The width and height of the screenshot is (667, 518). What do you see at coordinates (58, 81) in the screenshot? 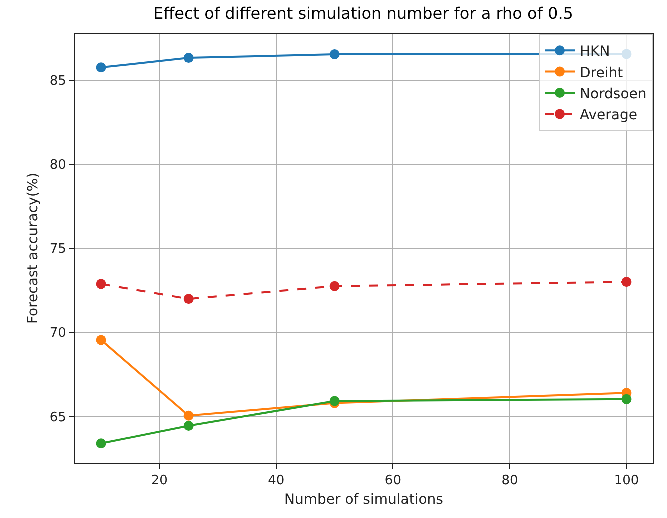
I see `y-tick-label: 85` at bounding box center [58, 81].